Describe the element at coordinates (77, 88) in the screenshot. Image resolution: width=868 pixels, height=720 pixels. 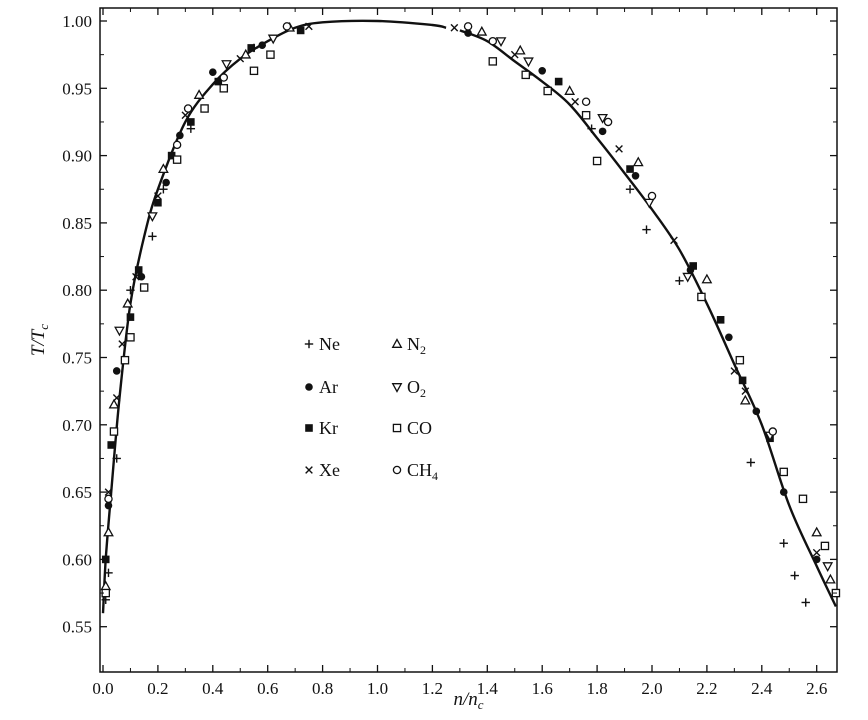
I see `y-tick-label: 0.95` at that location.